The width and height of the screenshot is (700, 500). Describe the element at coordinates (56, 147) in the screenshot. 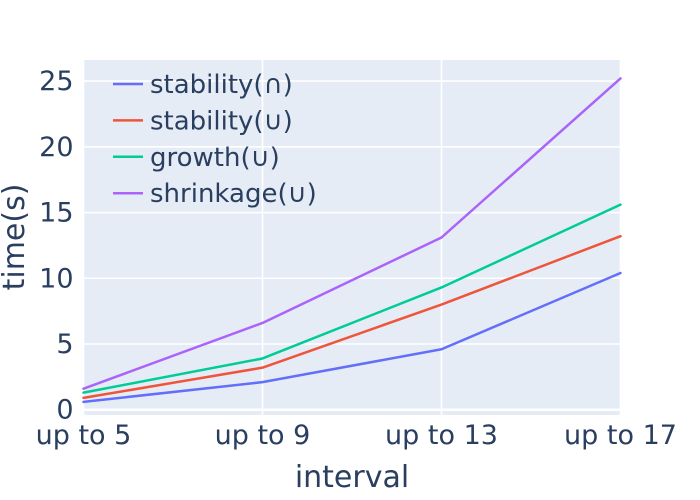

I see `y-tick-label: 20` at that location.